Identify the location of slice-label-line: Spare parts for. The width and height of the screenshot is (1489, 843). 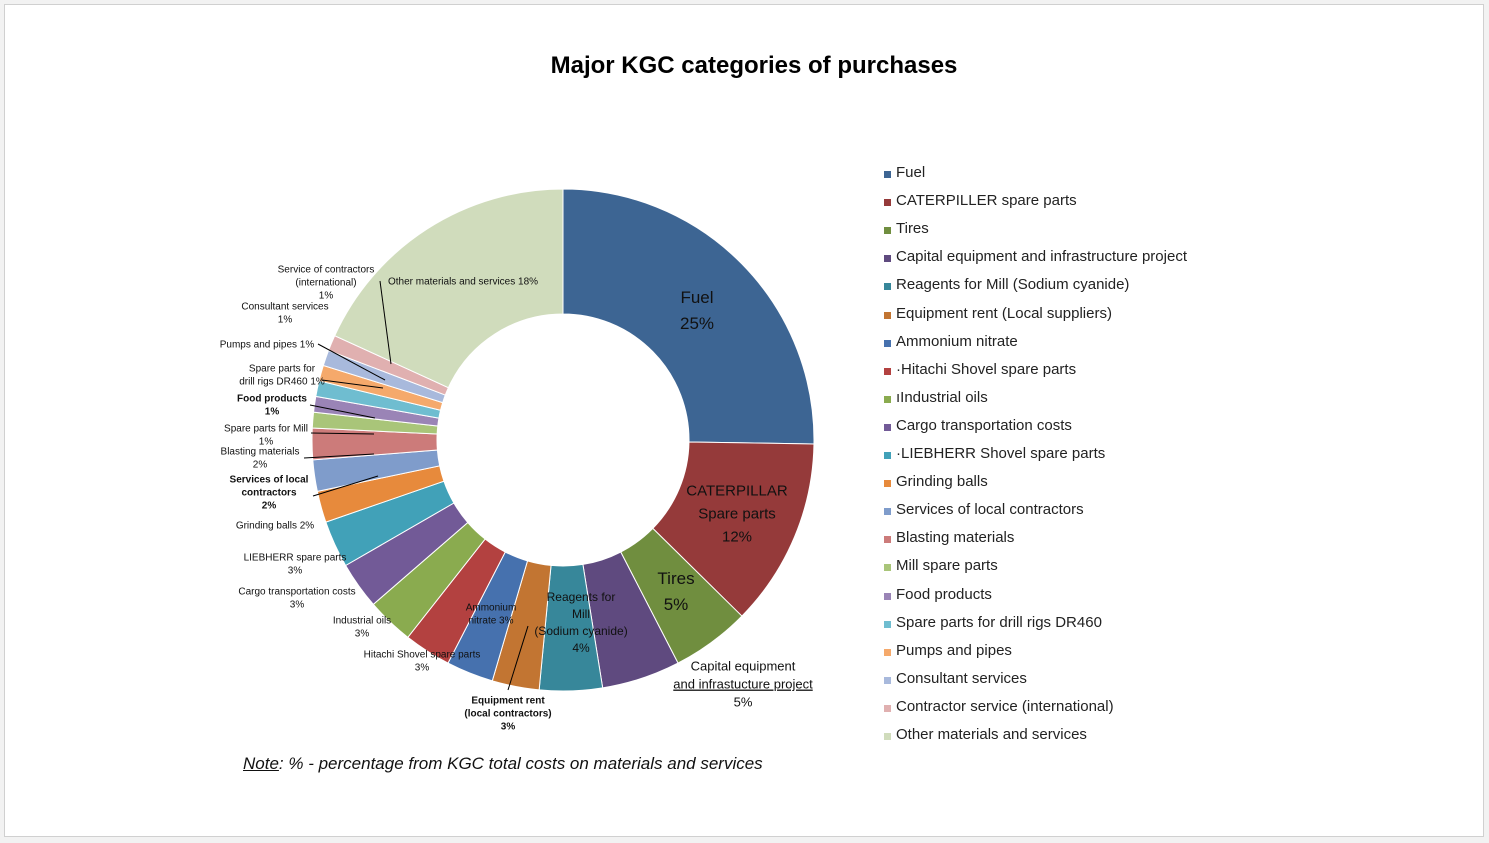
(282, 369).